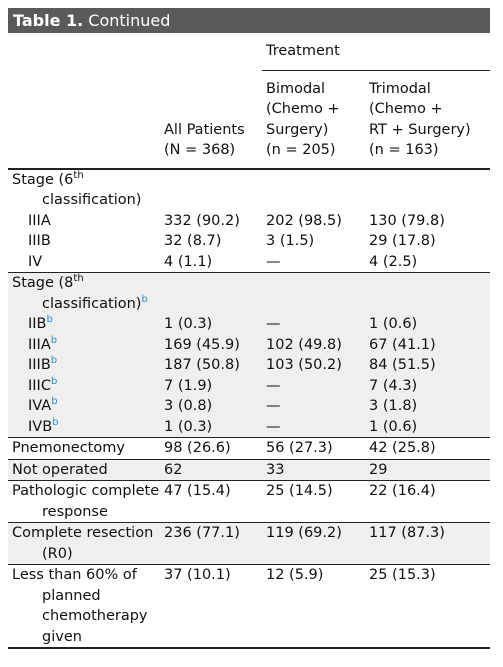  Describe the element at coordinates (249, 406) in the screenshot. I see `data-row: IVAb 3 (0.8) — 3 (1.8)` at that location.